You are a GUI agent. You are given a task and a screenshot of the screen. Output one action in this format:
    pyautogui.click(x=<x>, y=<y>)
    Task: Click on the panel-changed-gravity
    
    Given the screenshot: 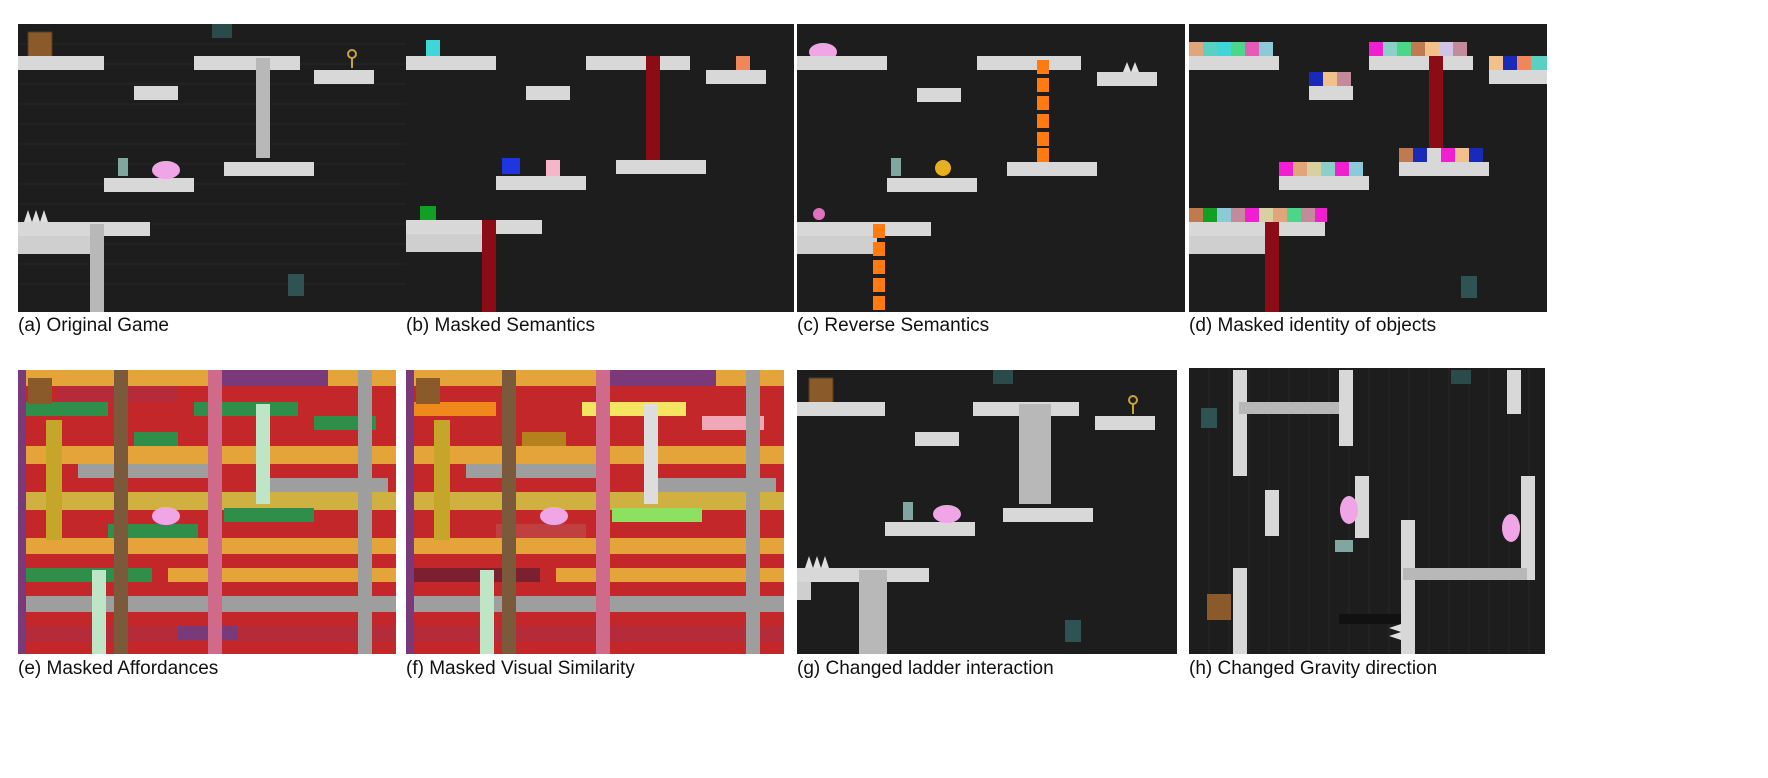 What is the action you would take?
    pyautogui.click(x=1367, y=511)
    